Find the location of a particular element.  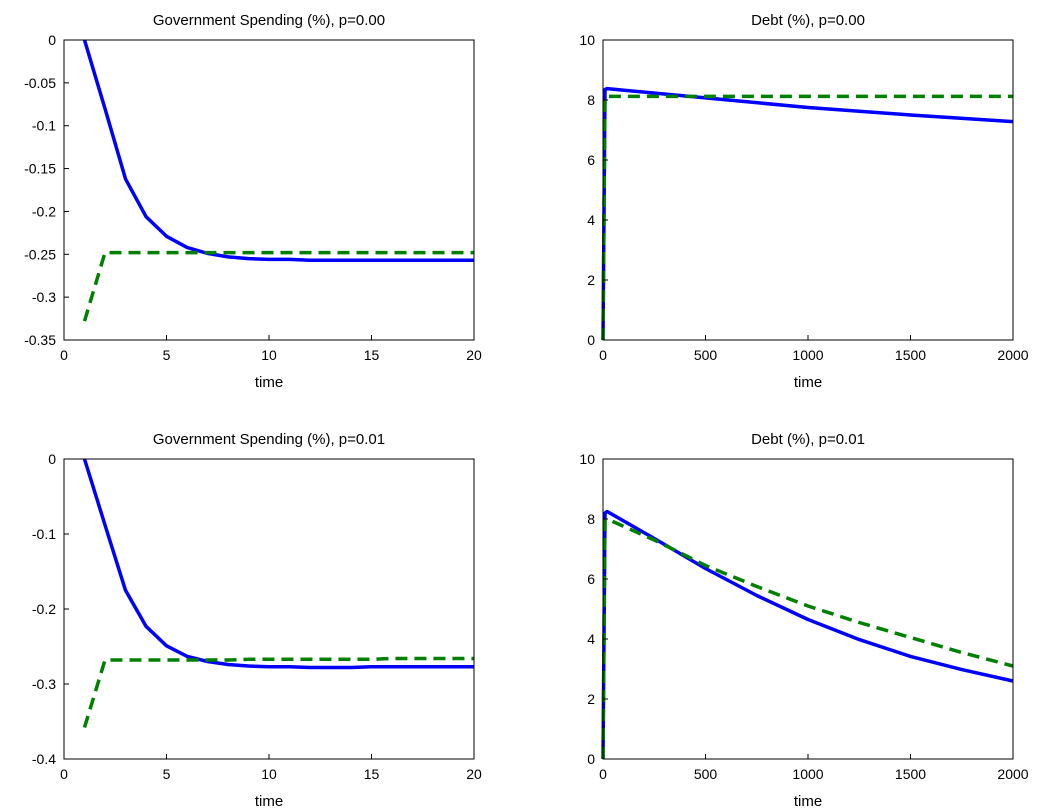

y-tick-label: -0.35 is located at coordinates (40, 340).